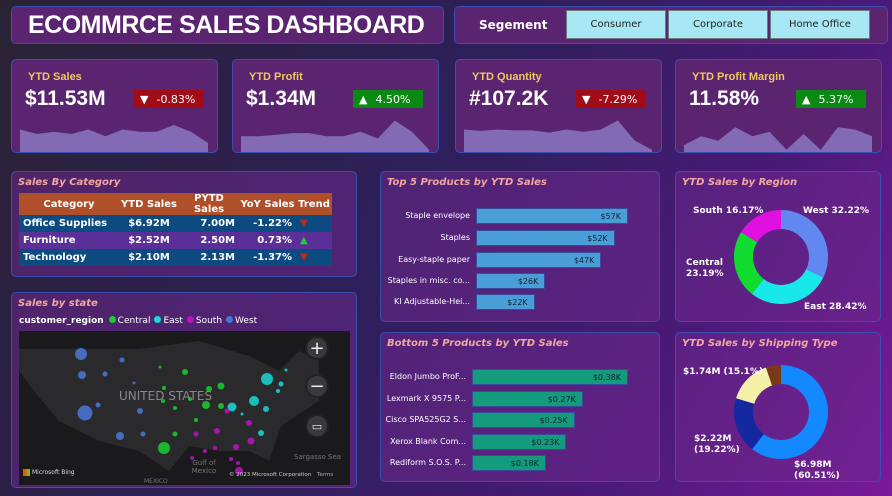 This screenshot has width=892, height=496. I want to click on kpi-title: YTD Sales, so click(55, 77).